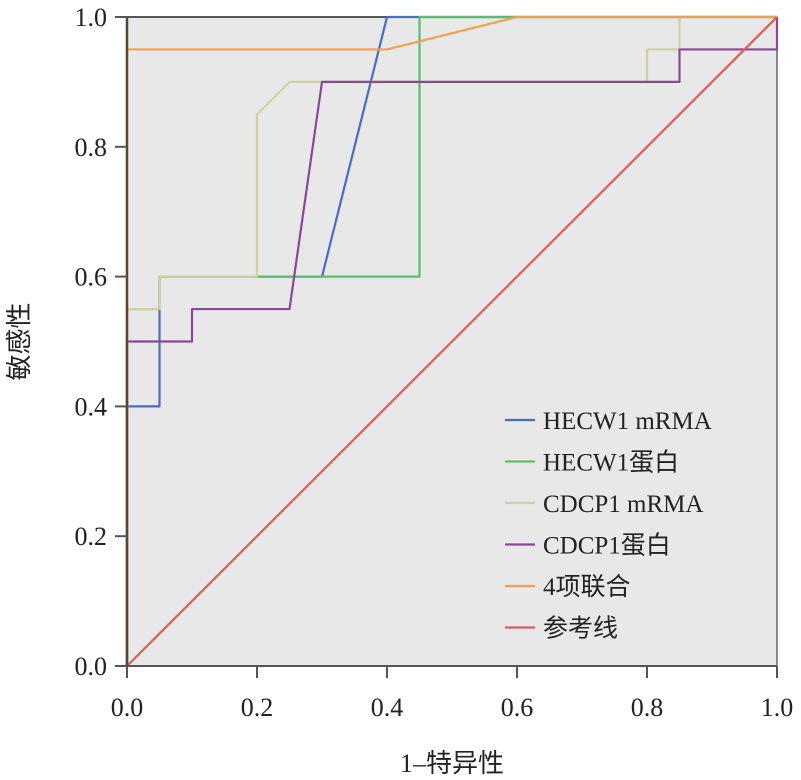  What do you see at coordinates (91, 147) in the screenshot?
I see `y-tick-label: 0.8` at bounding box center [91, 147].